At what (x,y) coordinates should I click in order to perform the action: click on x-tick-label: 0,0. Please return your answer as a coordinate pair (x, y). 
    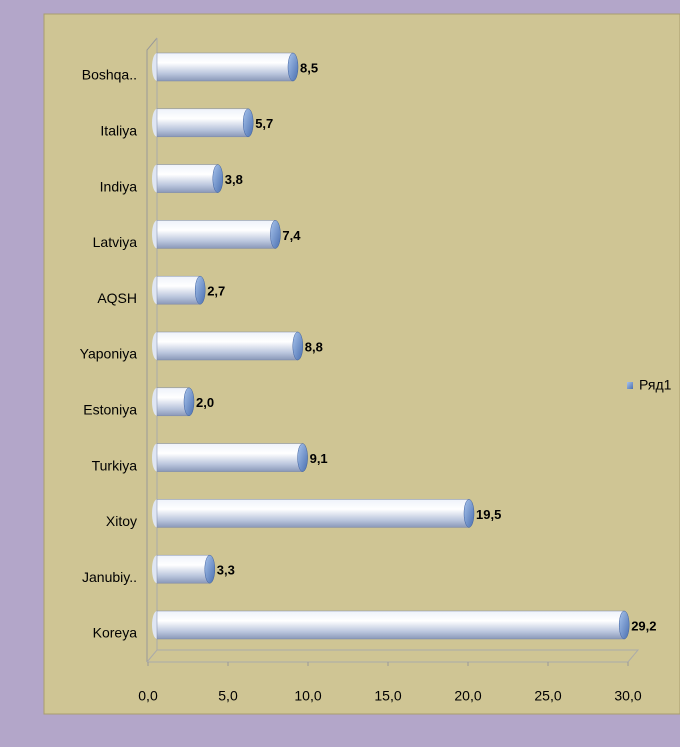
    Looking at the image, I should click on (148, 696).